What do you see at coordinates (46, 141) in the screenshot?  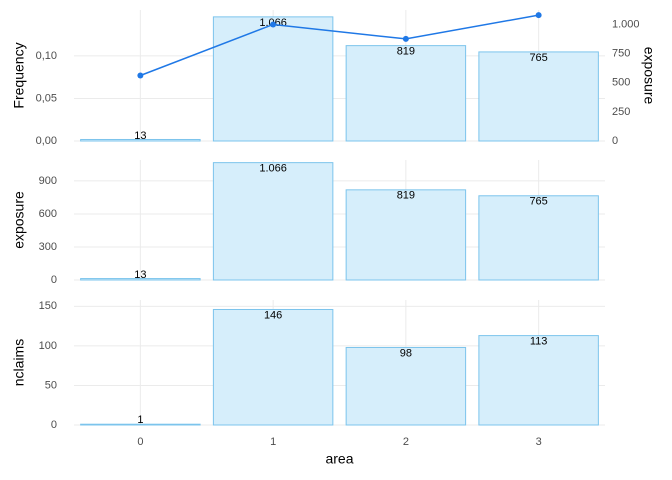 I see `y-tick-label: 0,00` at bounding box center [46, 141].